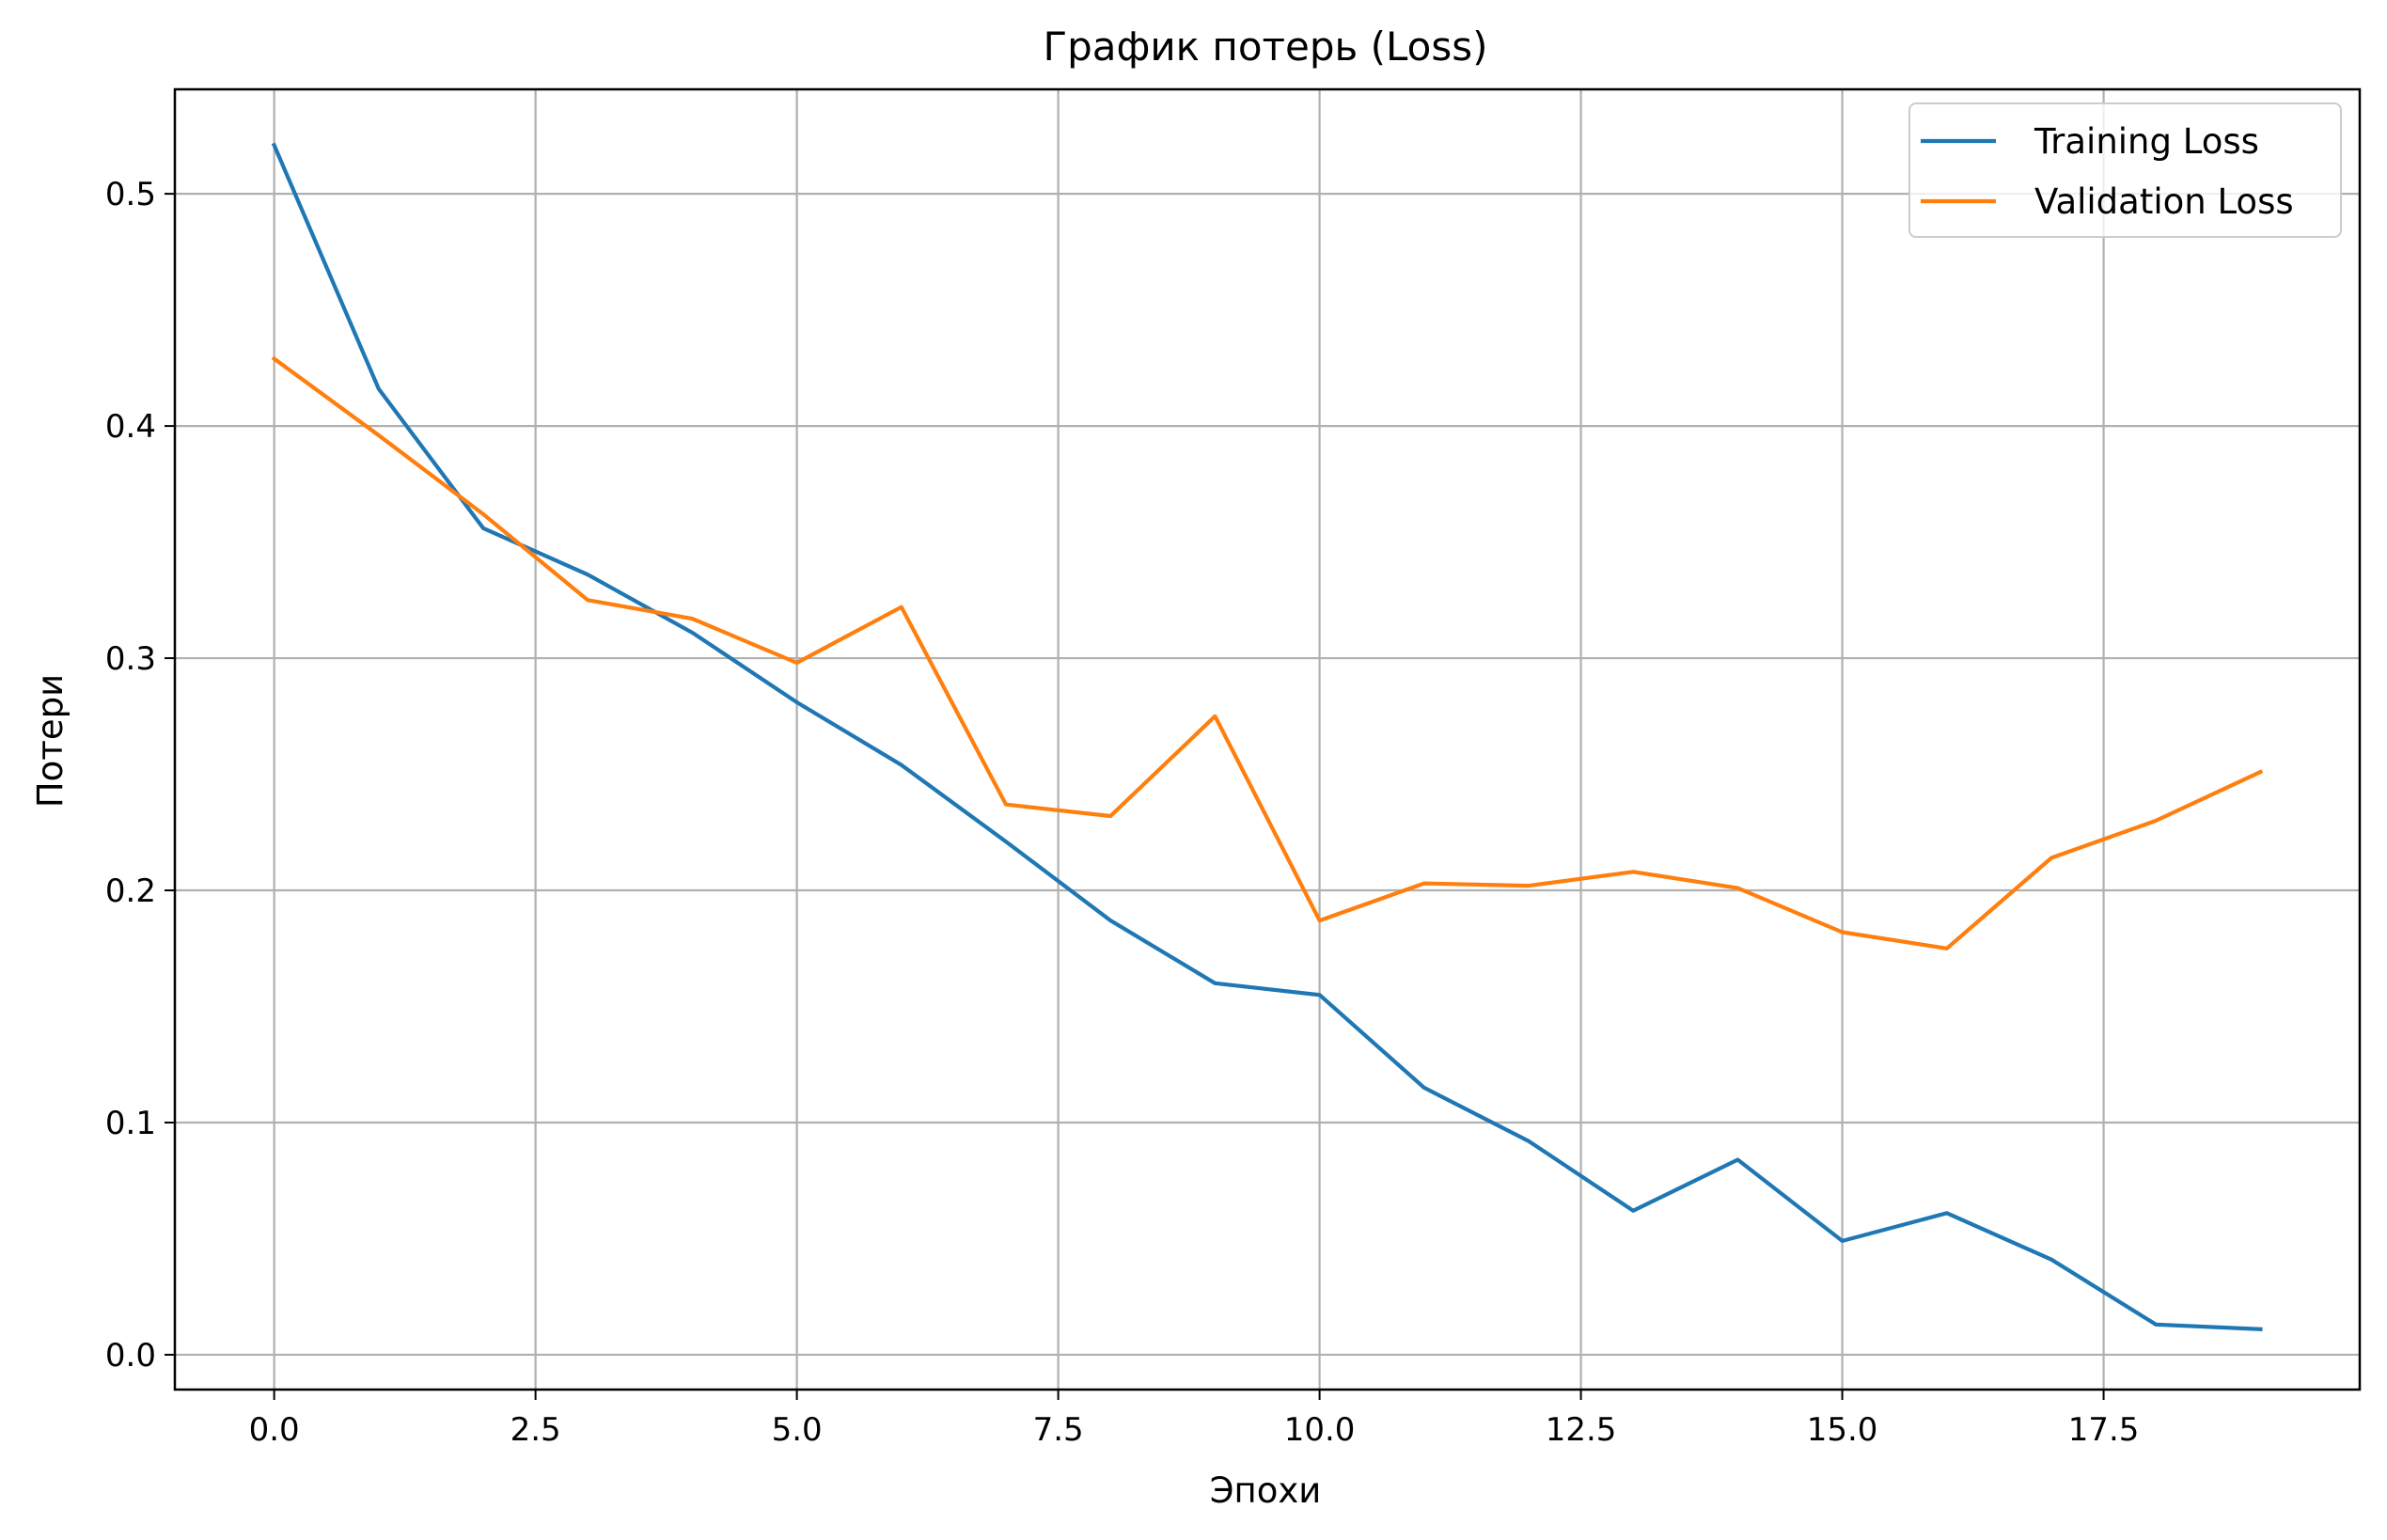 The image size is (2387, 1540). Describe the element at coordinates (130, 891) in the screenshot. I see `y-tick-label: 0.2` at that location.